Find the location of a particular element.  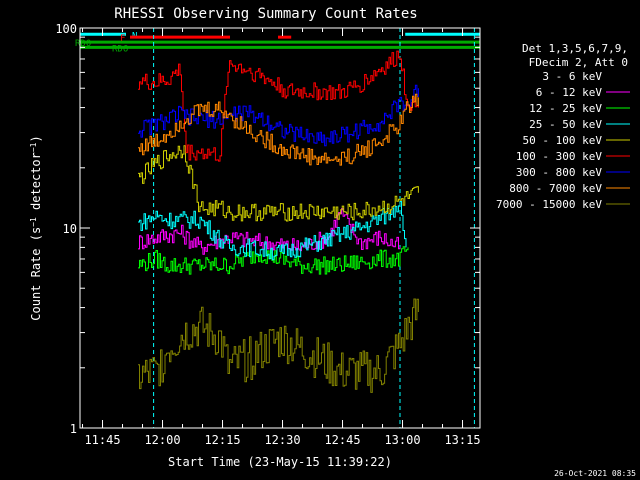

x-tick-label: 13:15 is located at coordinates (462, 440).